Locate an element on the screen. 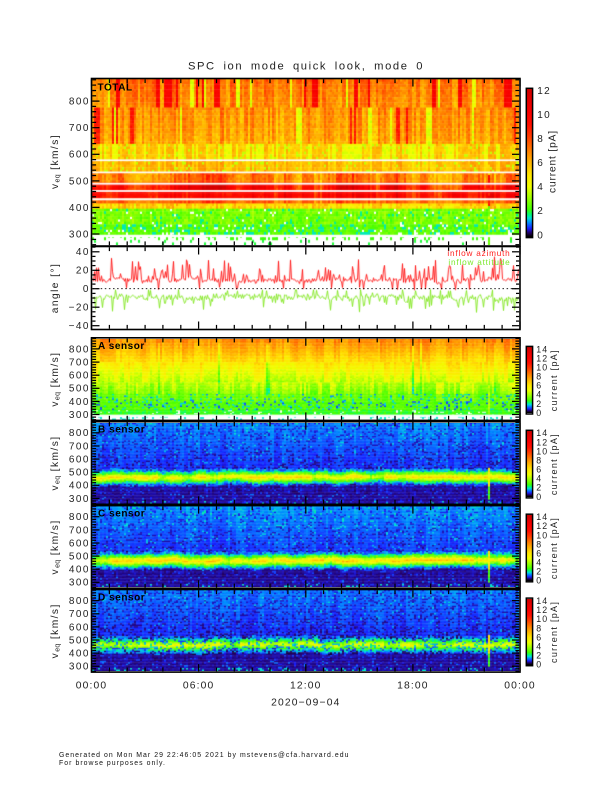 The width and height of the screenshot is (612, 792). svg-text: 2020−09−04 is located at coordinates (305, 702).